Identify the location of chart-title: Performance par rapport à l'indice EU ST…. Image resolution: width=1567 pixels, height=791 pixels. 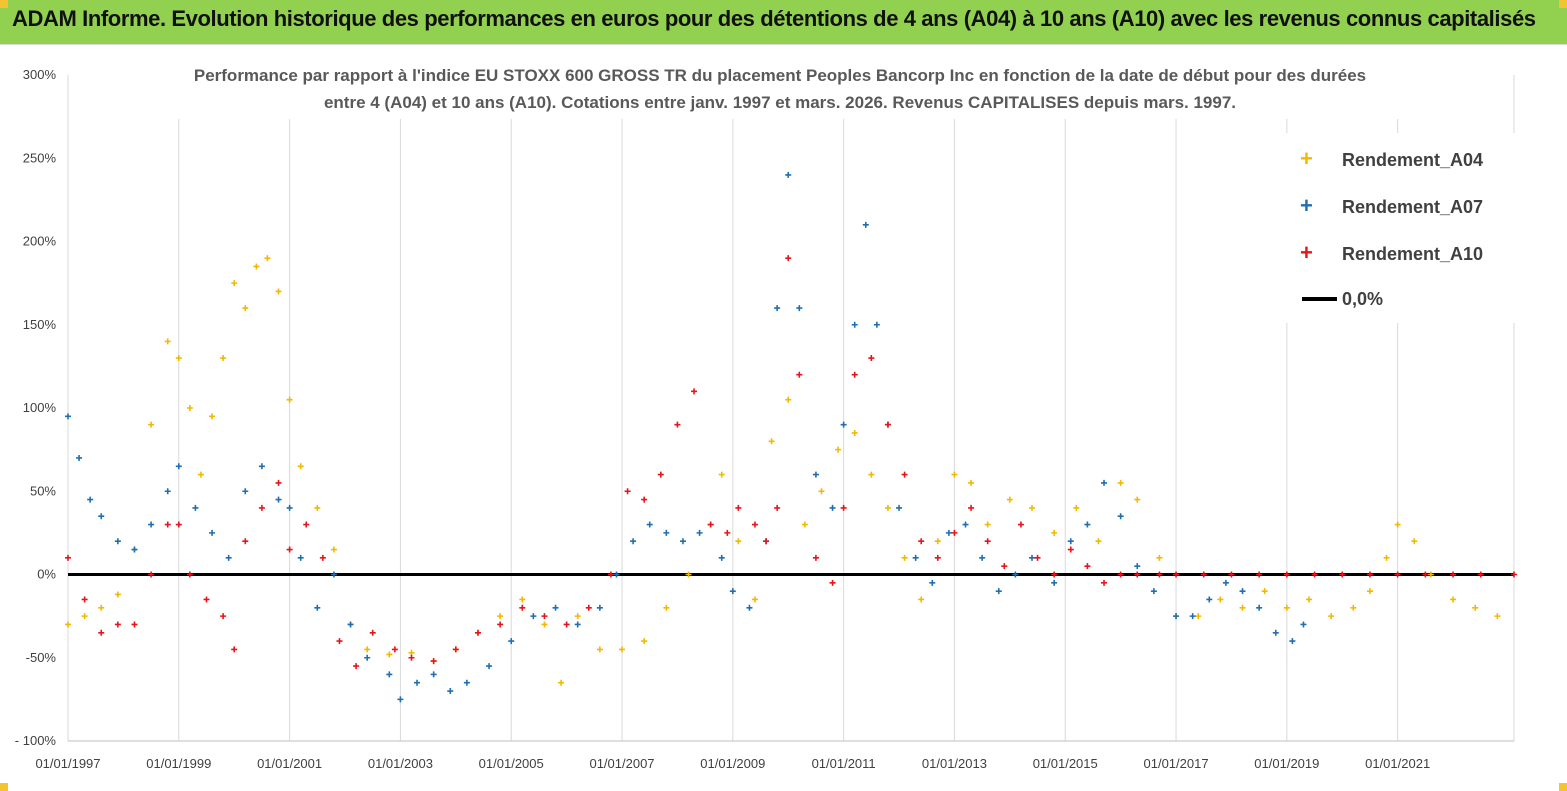
(785, 89).